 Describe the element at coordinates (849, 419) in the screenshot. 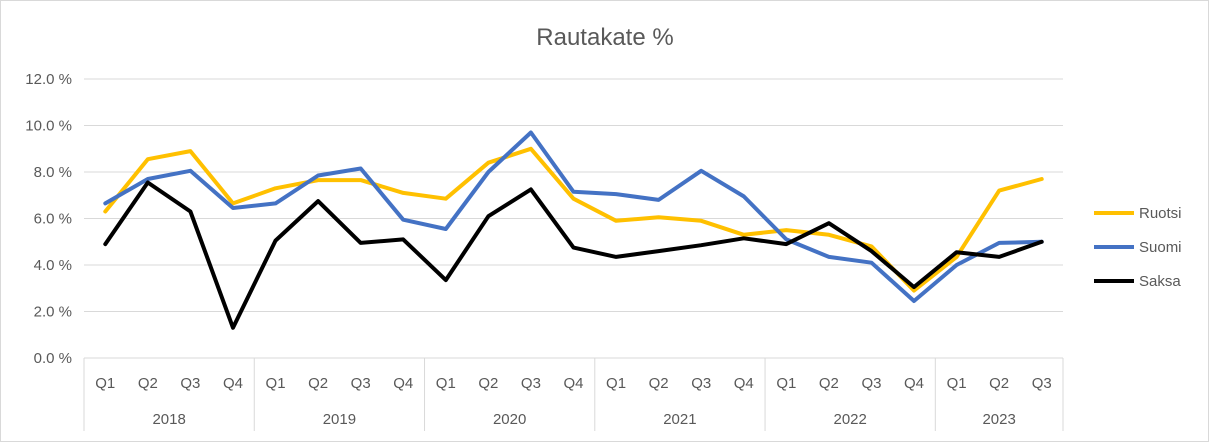

I see `year-label: 2022` at that location.